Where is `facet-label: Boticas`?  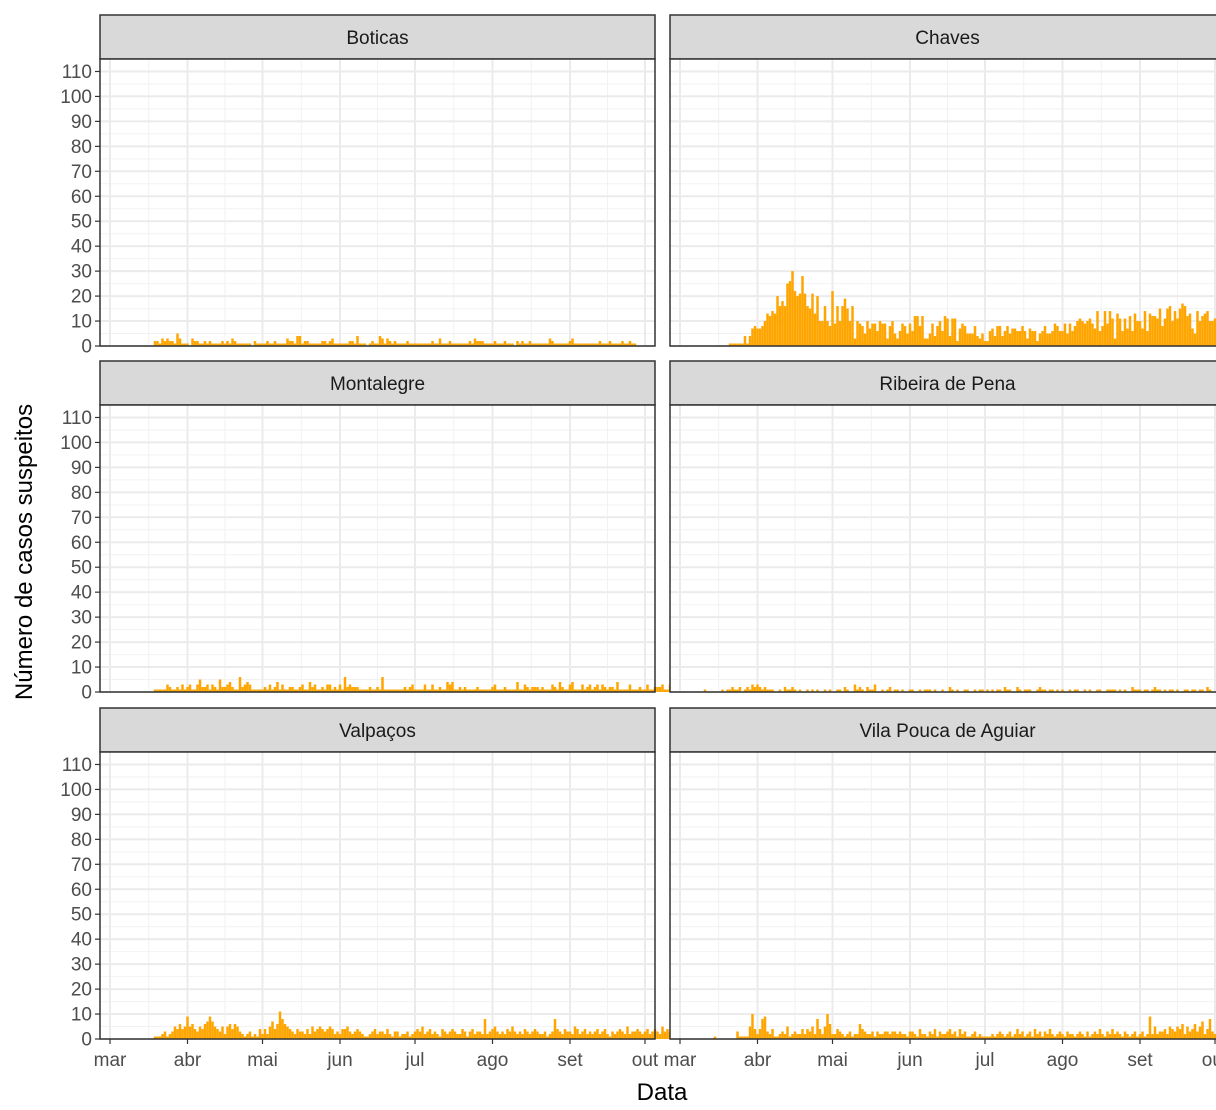 facet-label: Boticas is located at coordinates (377, 38).